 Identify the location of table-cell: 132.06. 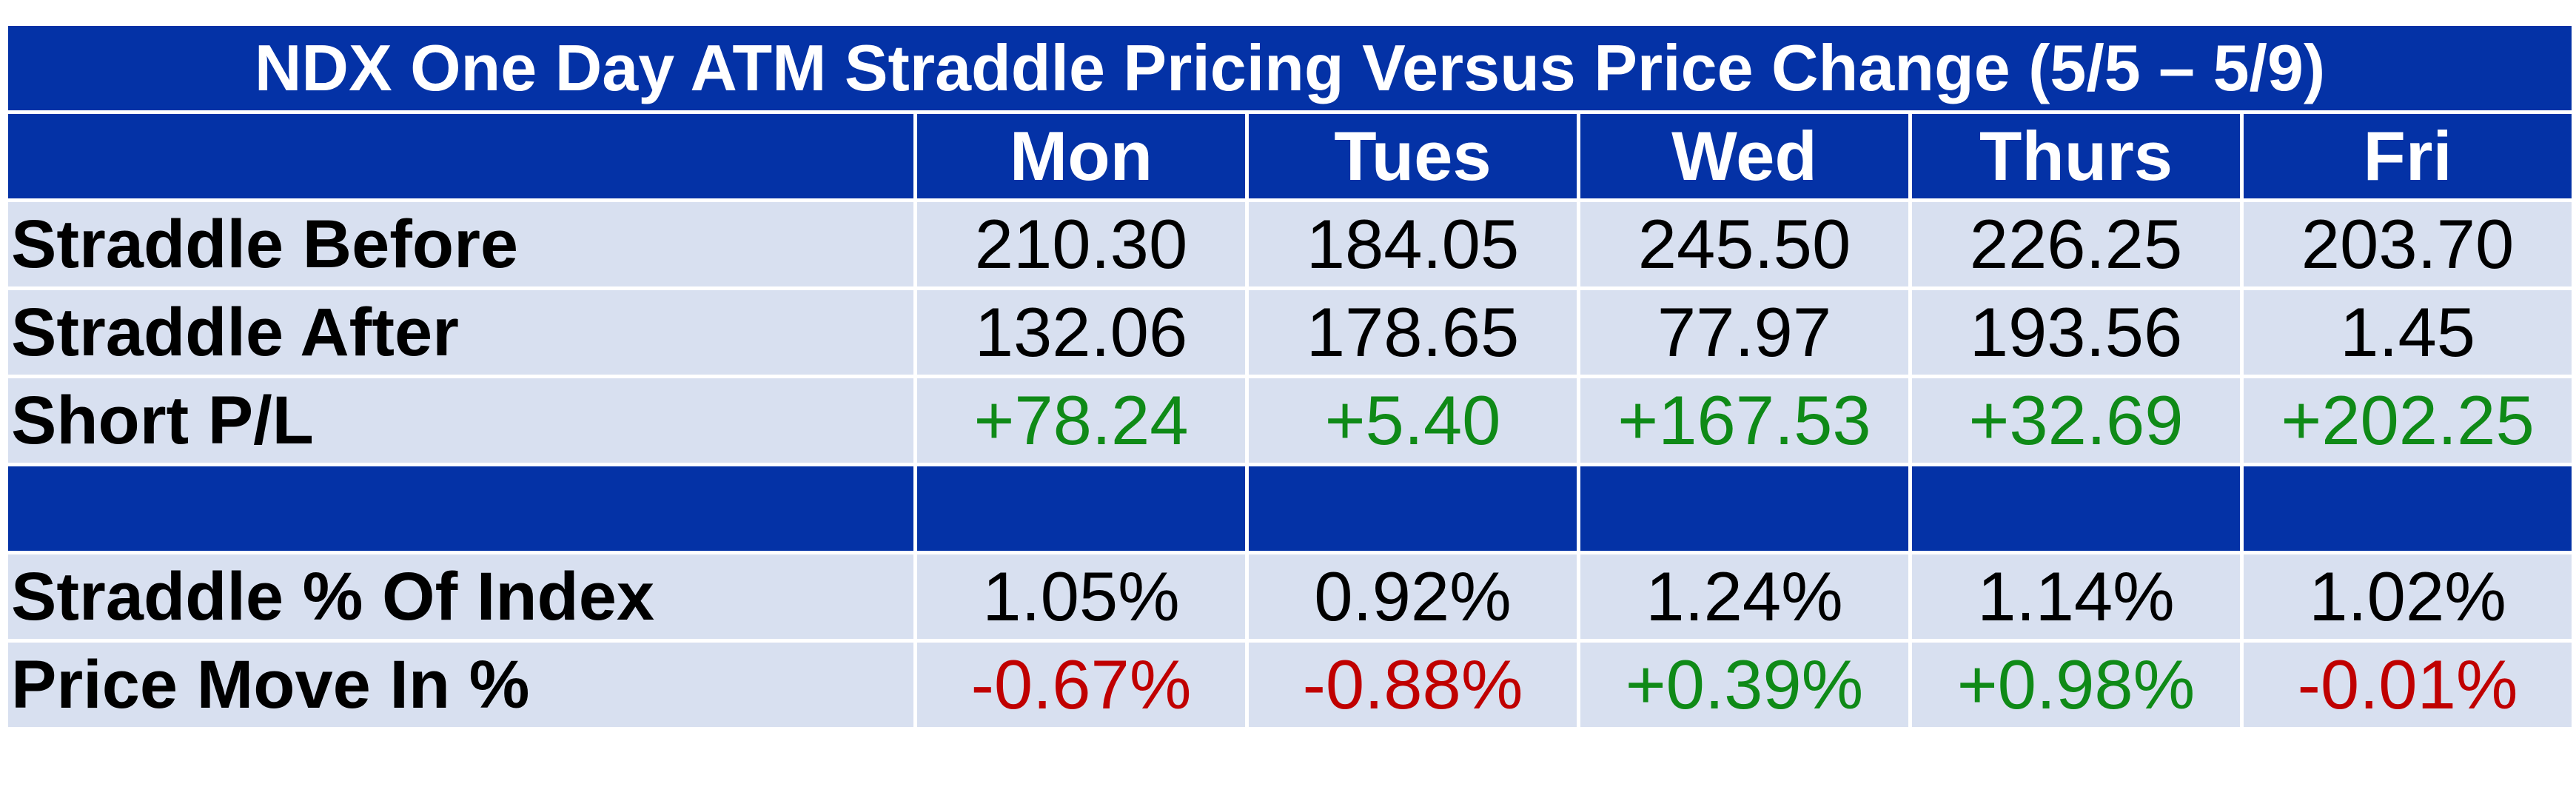
(1081, 332).